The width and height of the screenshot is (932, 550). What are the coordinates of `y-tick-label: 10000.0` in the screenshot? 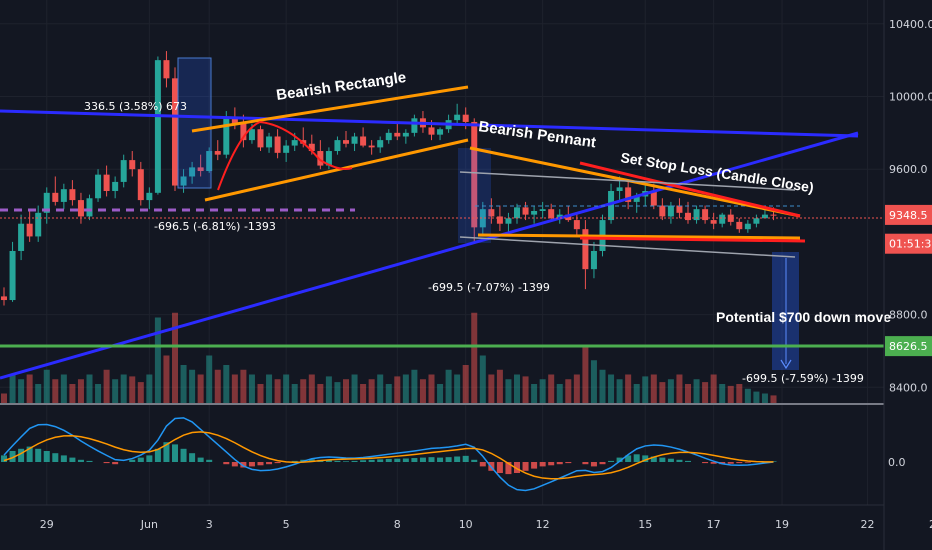 It's located at (910, 97).